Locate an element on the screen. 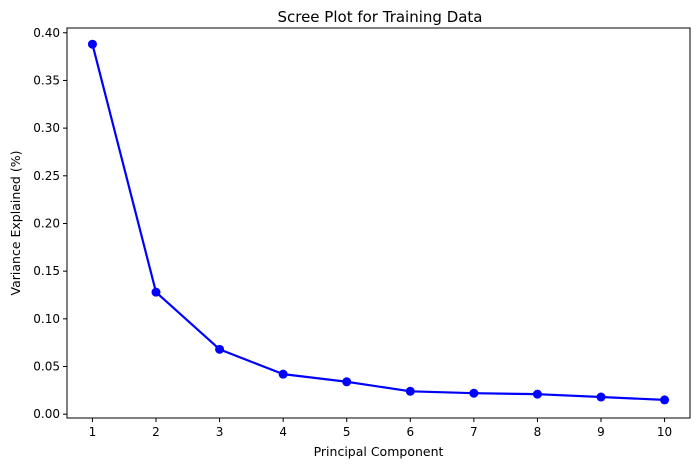 This screenshot has width=700, height=468. data-point-pc5 is located at coordinates (347, 382).